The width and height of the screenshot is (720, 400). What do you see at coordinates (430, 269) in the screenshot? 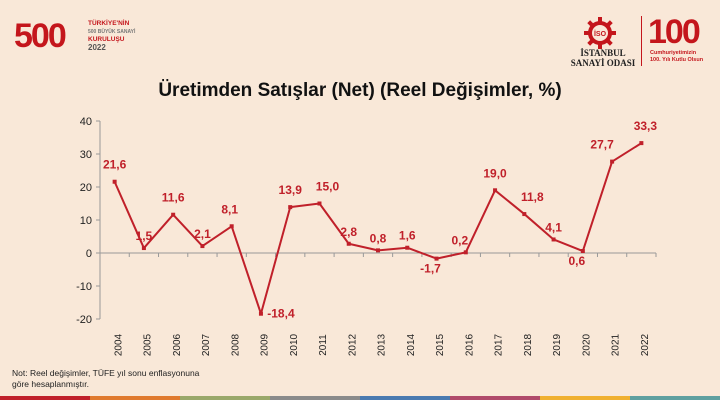
I see `data-label: -1,7` at bounding box center [430, 269].